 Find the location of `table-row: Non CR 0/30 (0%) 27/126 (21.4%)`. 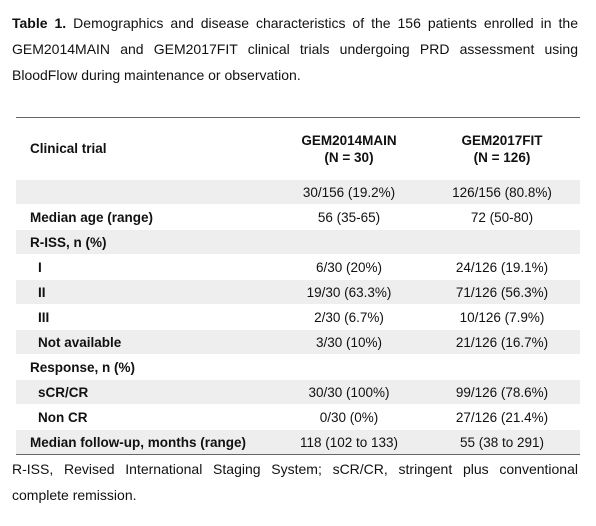

table-row: Non CR 0/30 (0%) 27/126 (21.4%) is located at coordinates (298, 417).